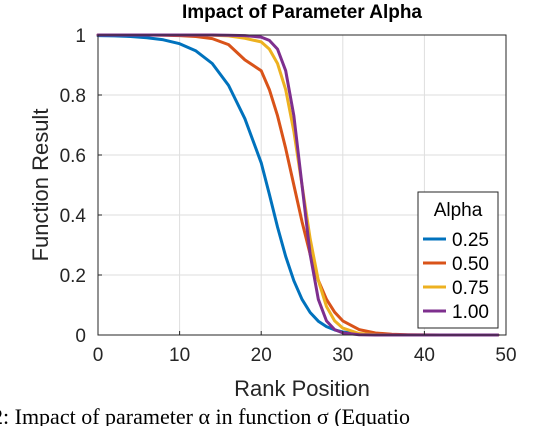 Image resolution: width=554 pixels, height=426 pixels. What do you see at coordinates (73, 156) in the screenshot?
I see `y-tick-label: 0.6` at bounding box center [73, 156].